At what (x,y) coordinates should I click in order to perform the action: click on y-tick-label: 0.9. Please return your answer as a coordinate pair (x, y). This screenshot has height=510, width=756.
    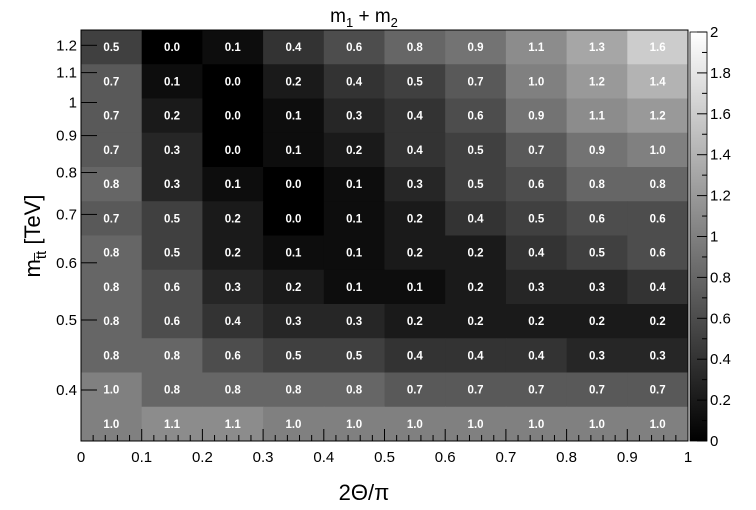
    Looking at the image, I should click on (66, 136).